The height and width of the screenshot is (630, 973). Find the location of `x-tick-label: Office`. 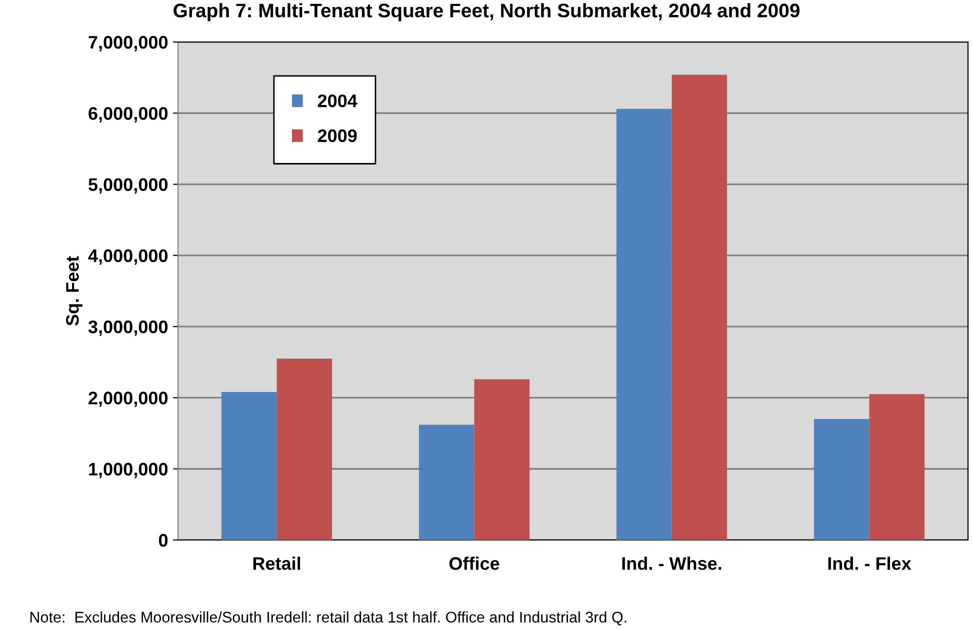

x-tick-label: Office is located at coordinates (474, 563).